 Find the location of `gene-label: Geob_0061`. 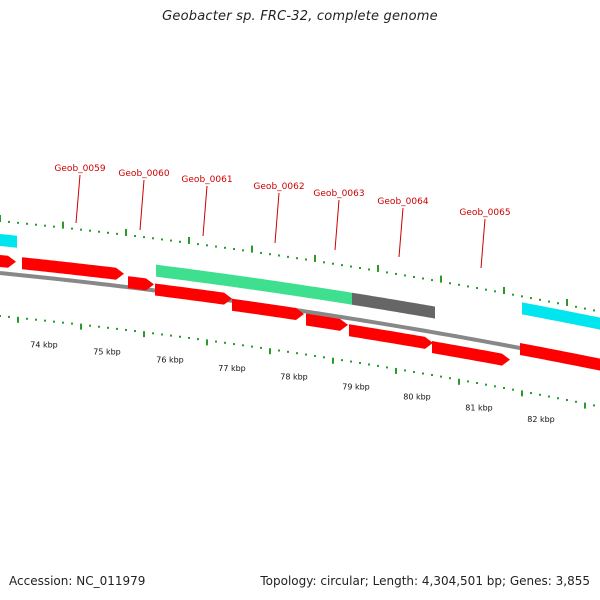

gene-label: Geob_0061 is located at coordinates (206, 180).